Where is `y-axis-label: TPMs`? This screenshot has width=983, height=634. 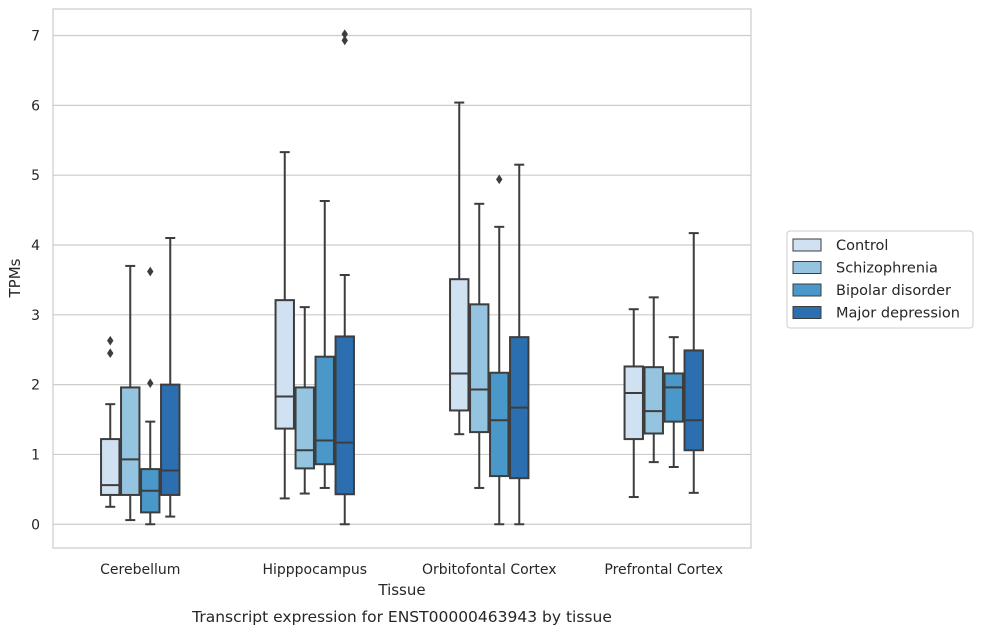
y-axis-label: TPMs is located at coordinates (15, 278).